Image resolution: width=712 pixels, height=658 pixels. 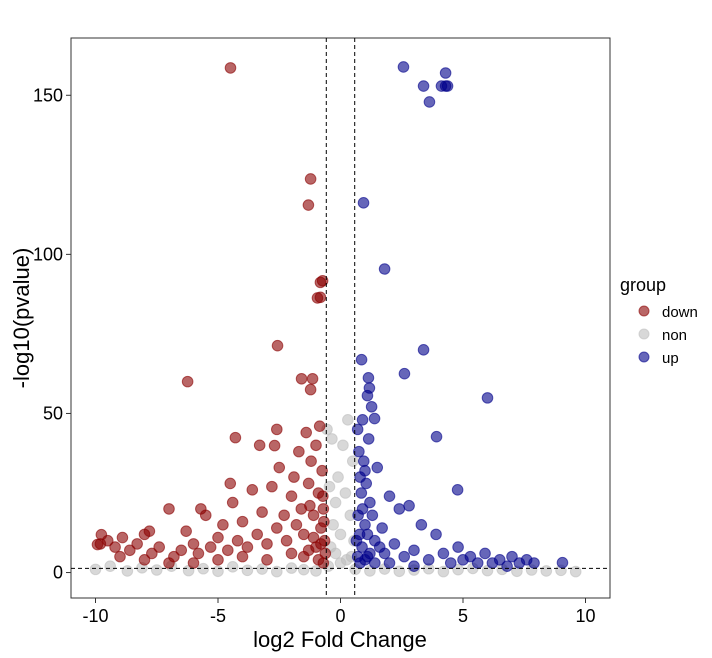 I want to click on legend-label-up: up, so click(x=670, y=358).